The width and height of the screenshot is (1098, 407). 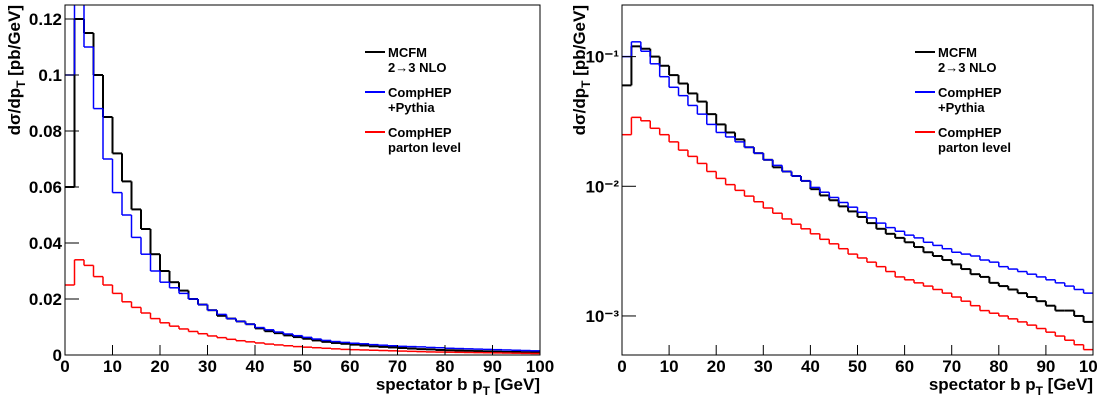 I want to click on y-tick-label: 0.04, so click(x=46, y=243).